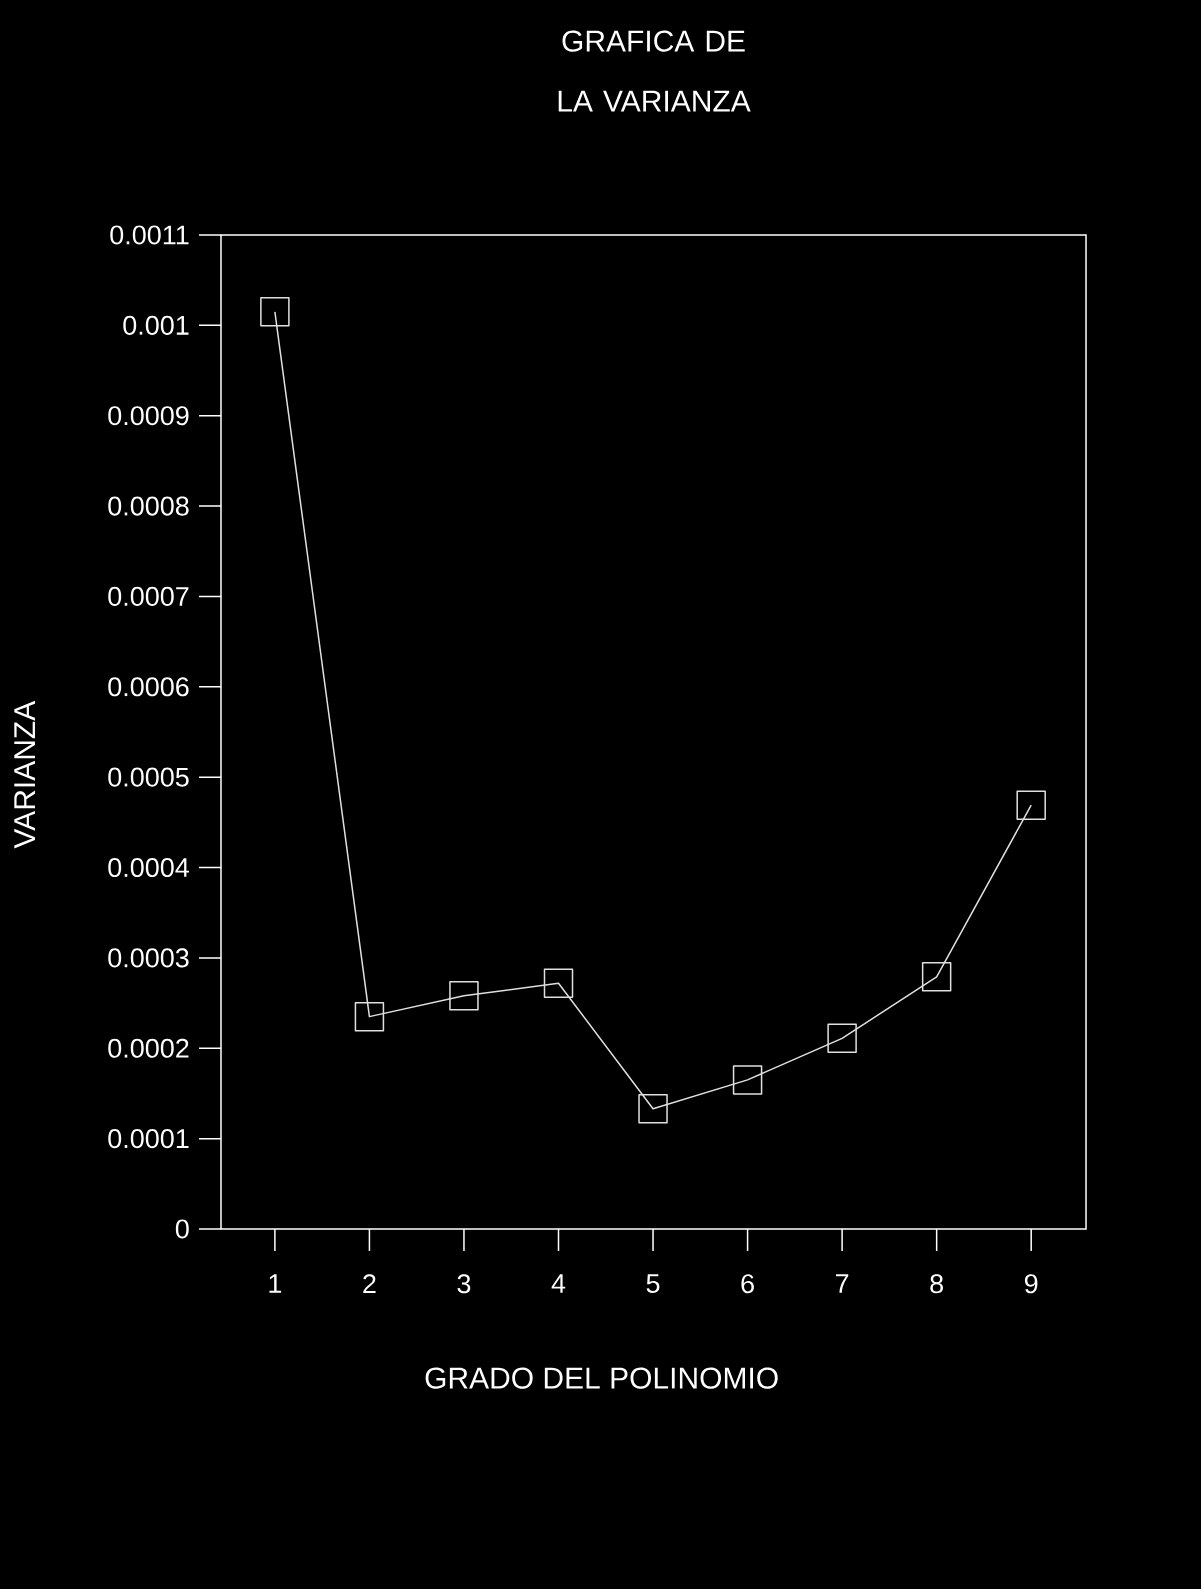 Image resolution: width=1201 pixels, height=1589 pixels. What do you see at coordinates (148, 687) in the screenshot?
I see `y-tick-label: 0.0006` at bounding box center [148, 687].